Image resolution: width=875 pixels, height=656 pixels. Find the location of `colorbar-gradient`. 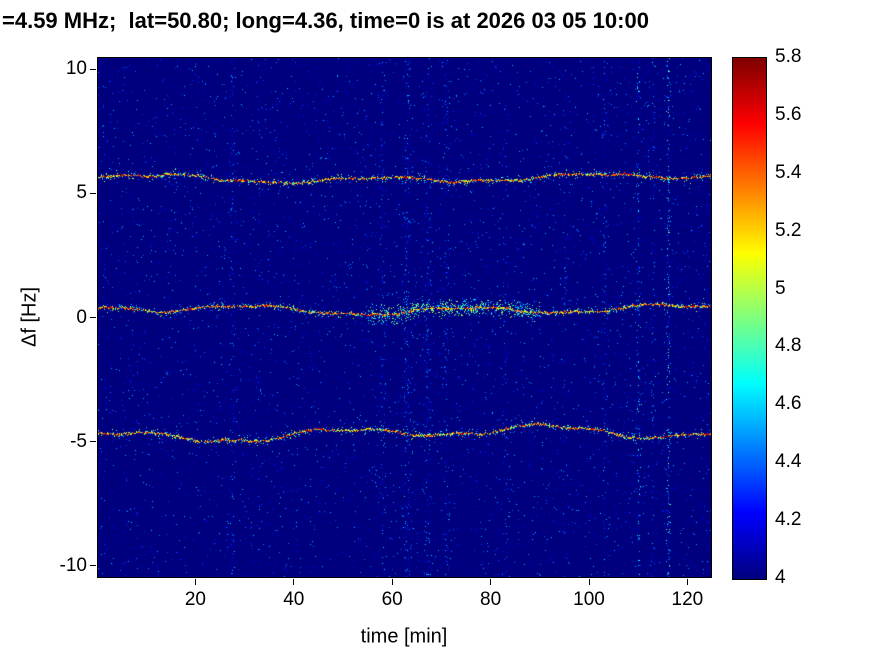

colorbar-gradient is located at coordinates (749, 318).